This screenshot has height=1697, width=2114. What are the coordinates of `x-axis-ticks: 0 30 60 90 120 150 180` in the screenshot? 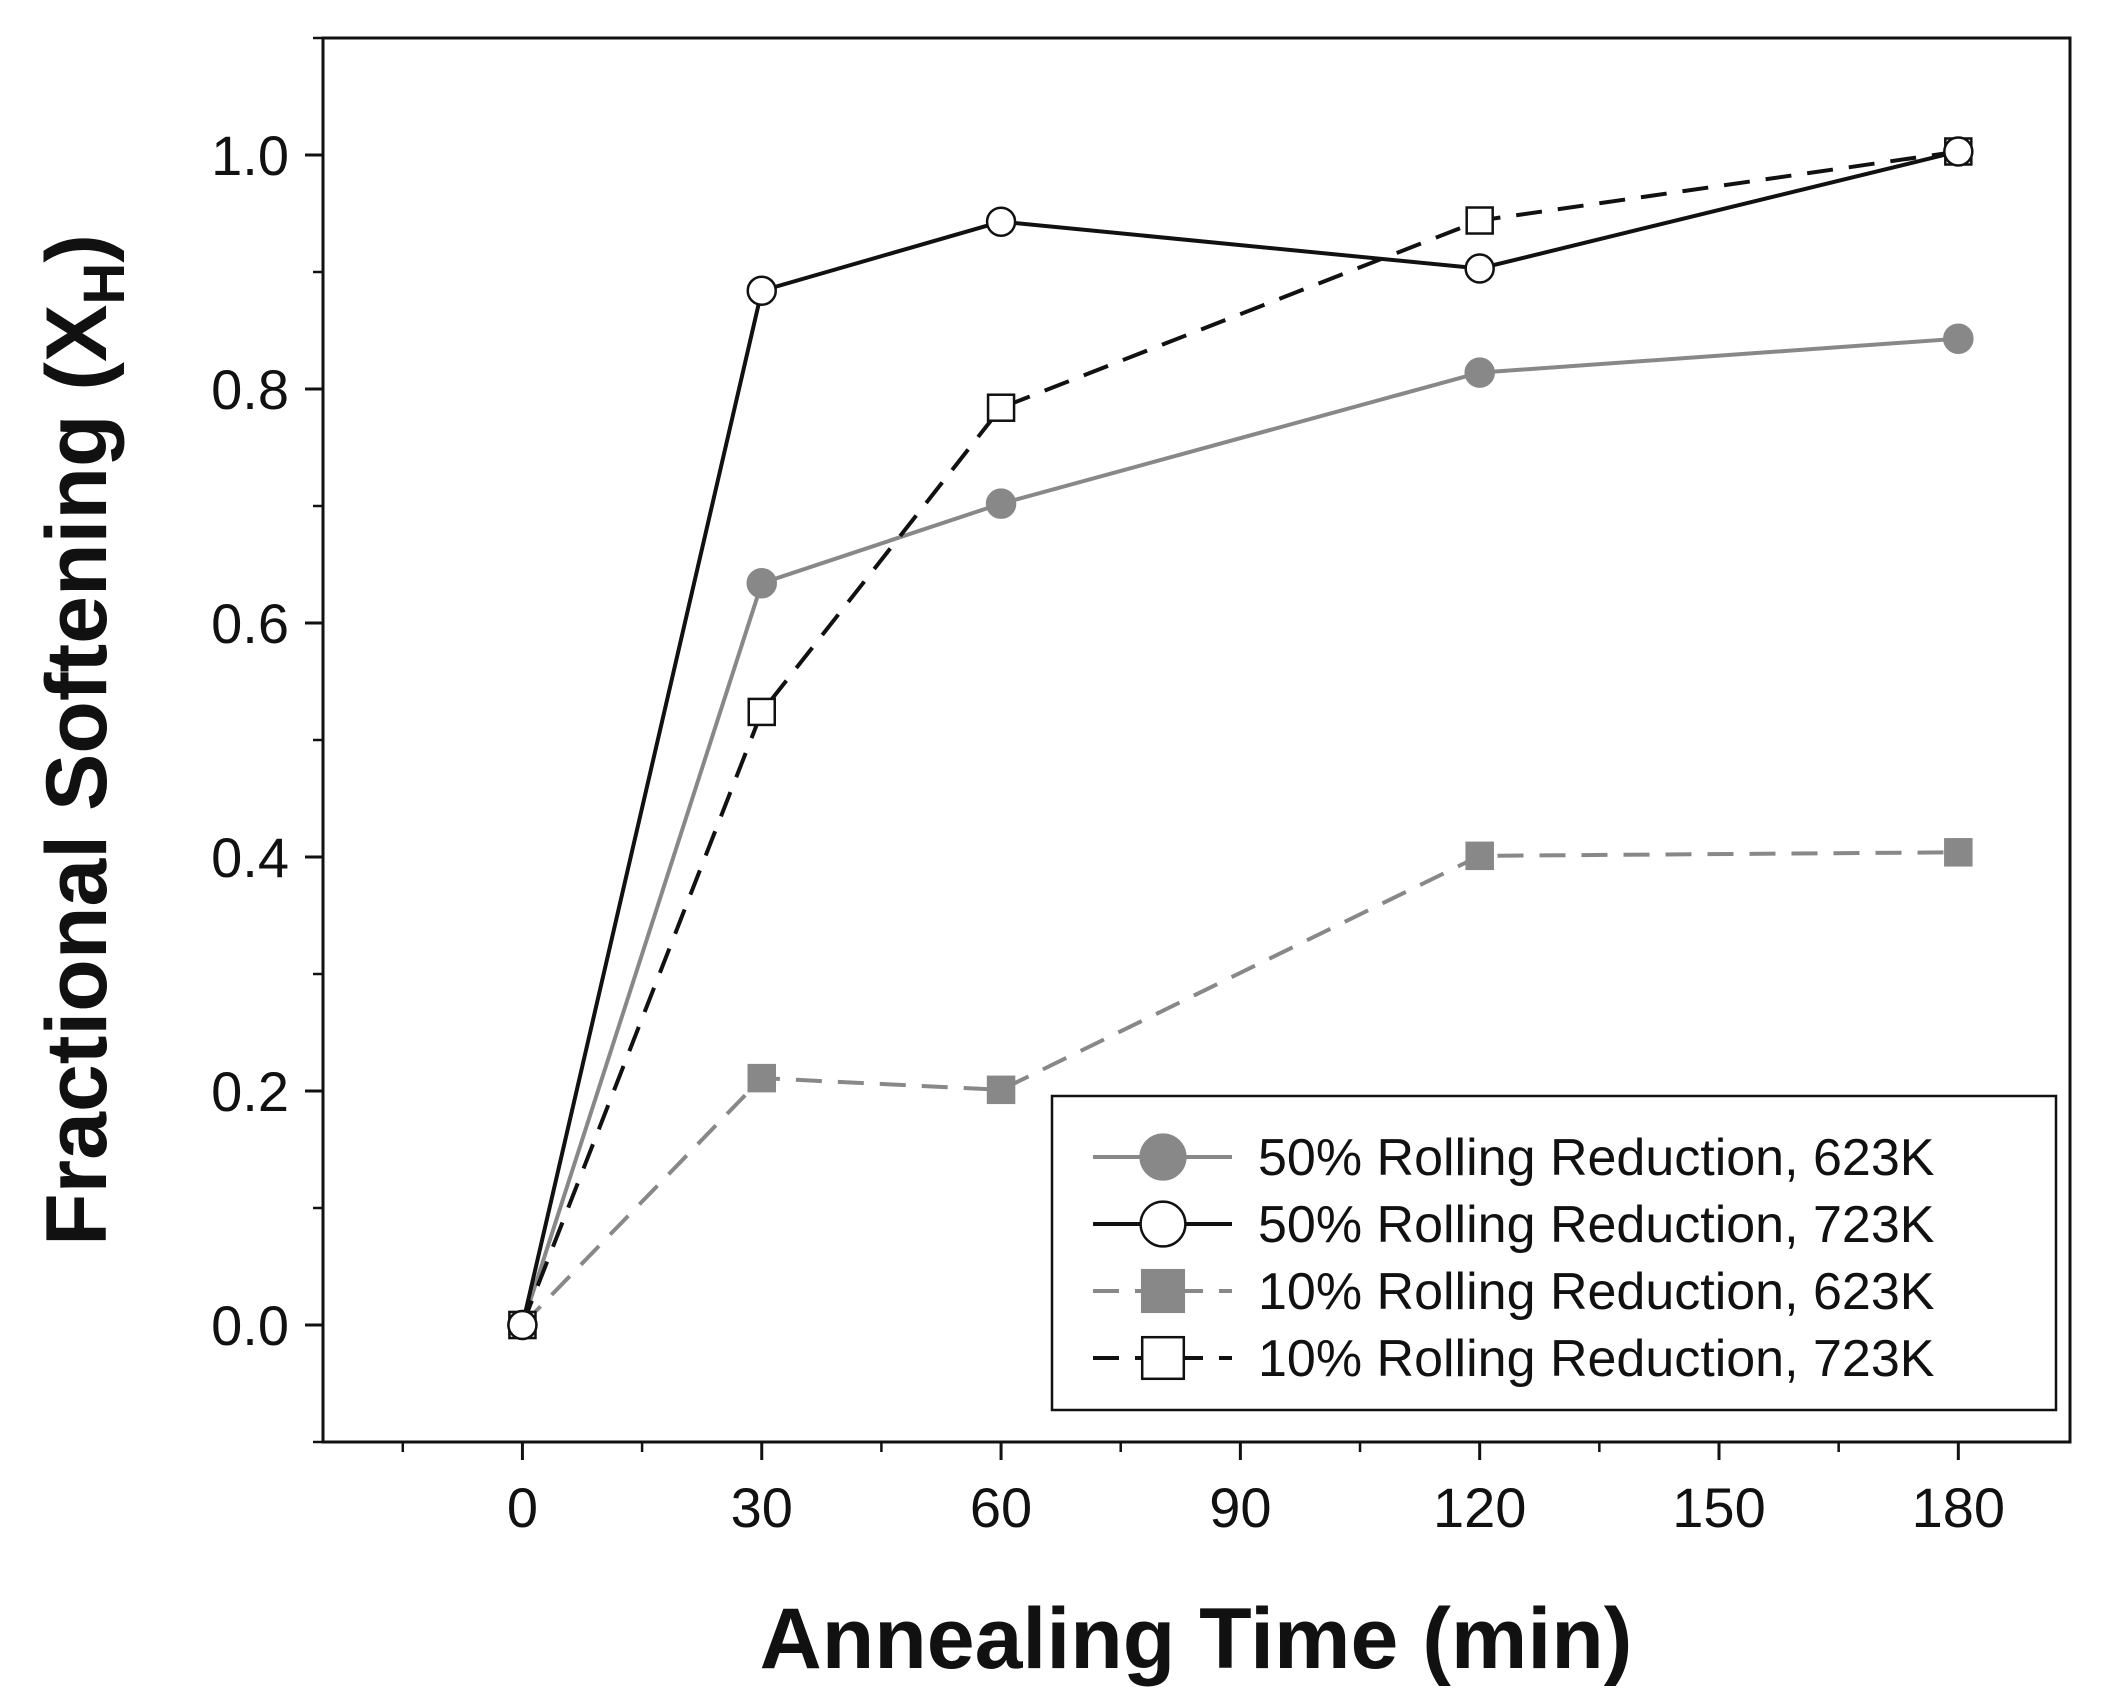 It's located at (1203, 1490).